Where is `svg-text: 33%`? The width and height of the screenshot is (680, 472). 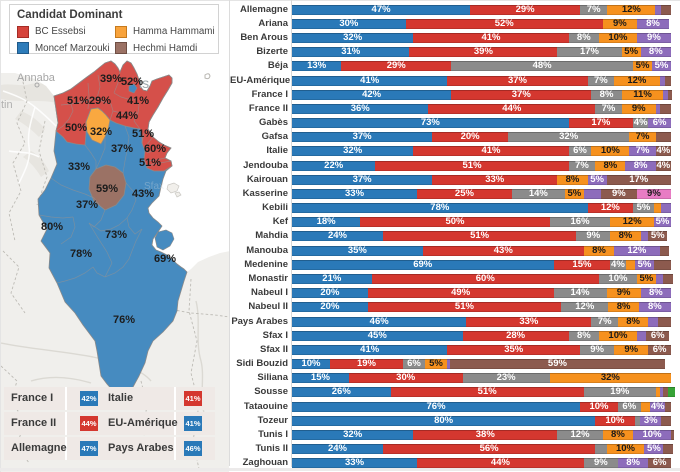
svg-text: 33% is located at coordinates (79, 167).